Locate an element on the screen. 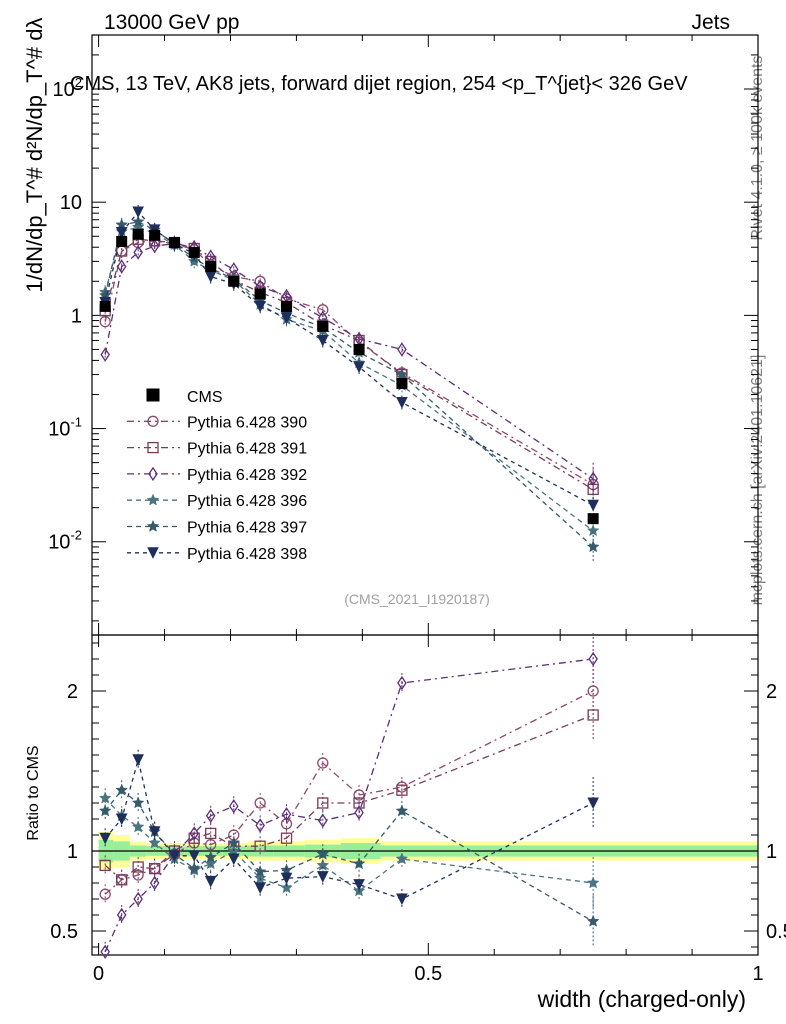  x-tick-label: 0 is located at coordinates (98, 974).